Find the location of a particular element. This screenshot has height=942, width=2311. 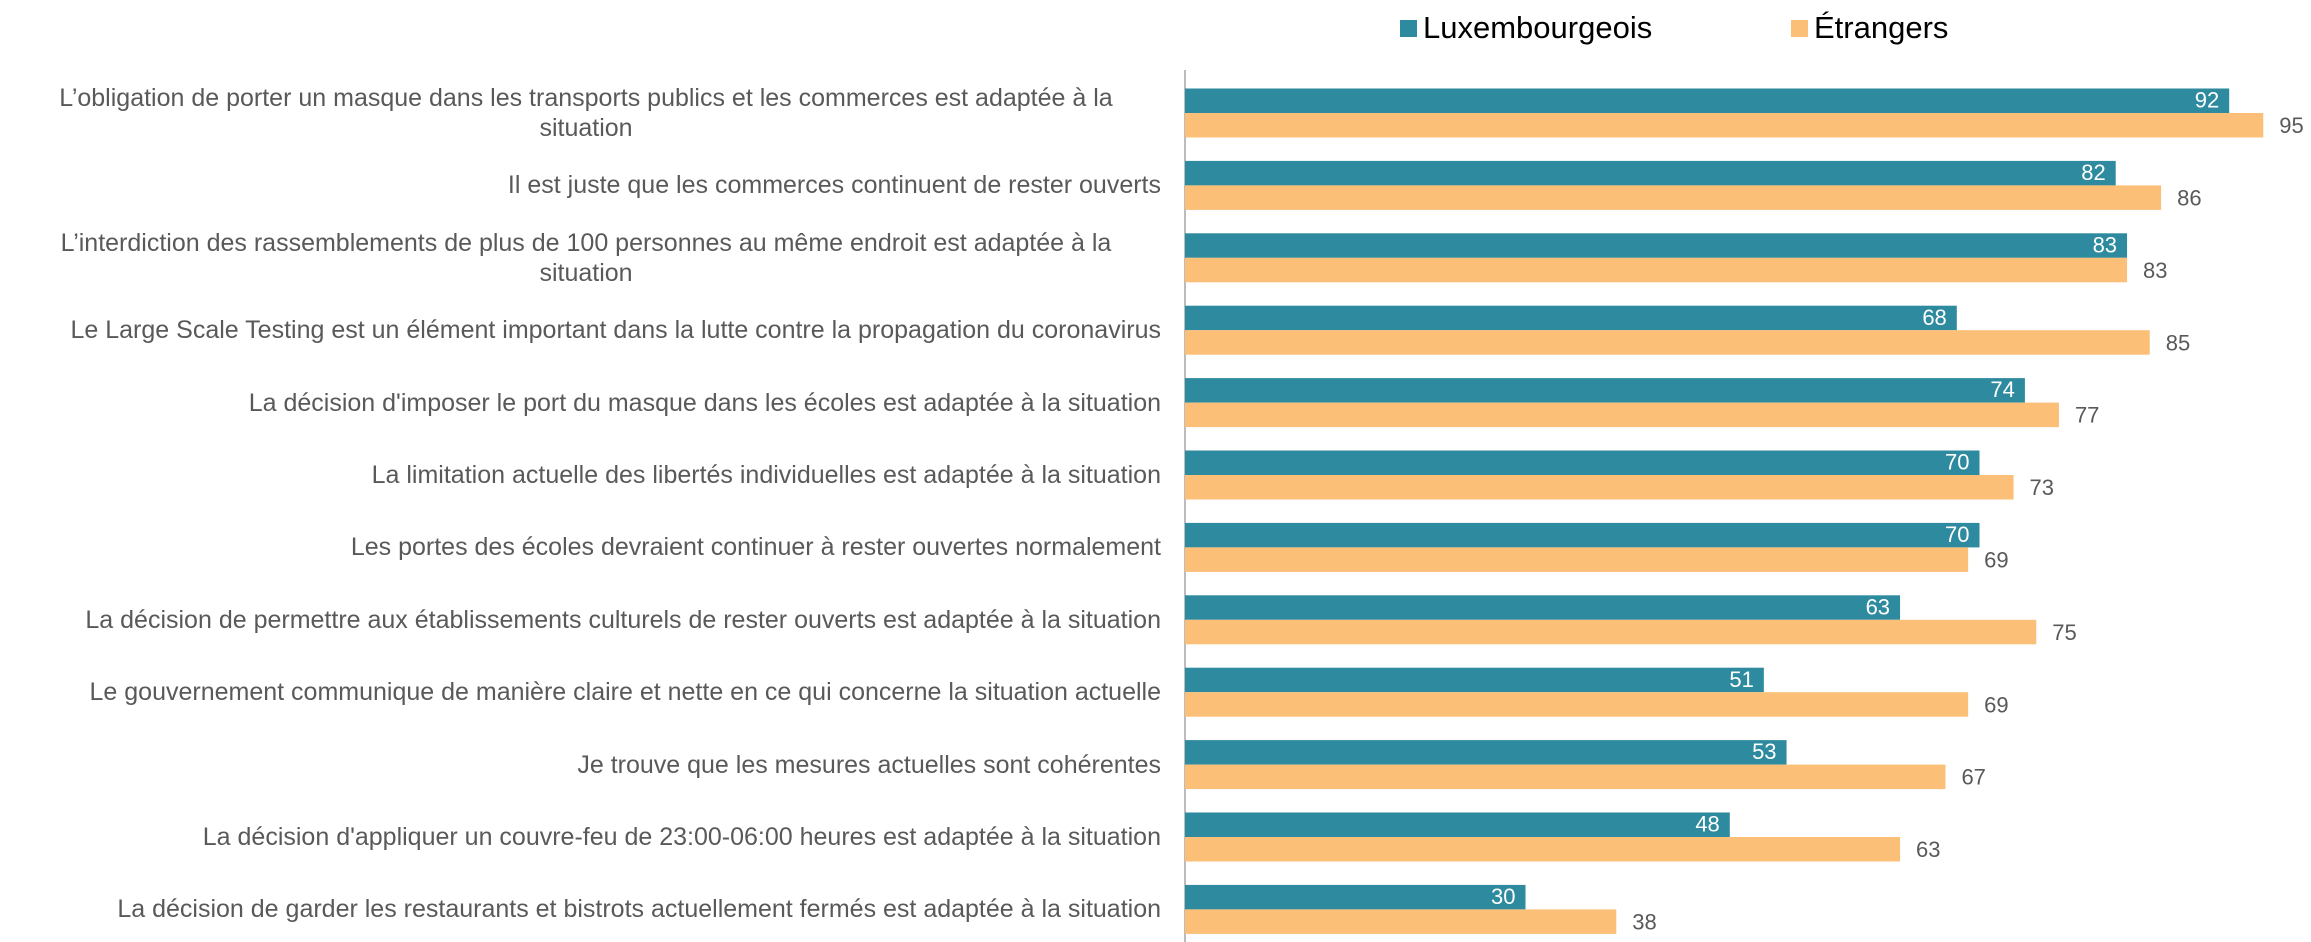

value-label: 30 is located at coordinates (1503, 896).